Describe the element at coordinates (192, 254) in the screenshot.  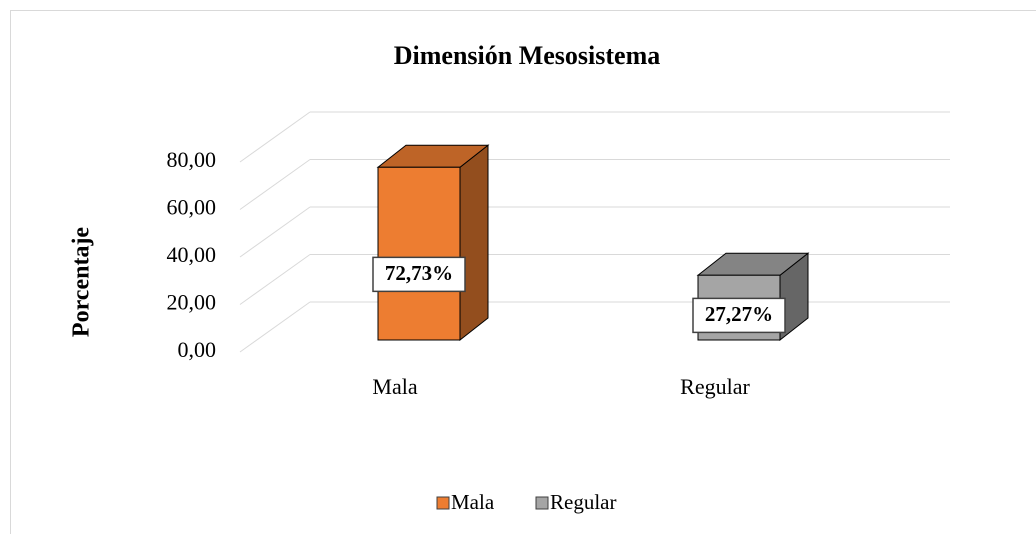
I see `y-tick-label: 40,00` at that location.